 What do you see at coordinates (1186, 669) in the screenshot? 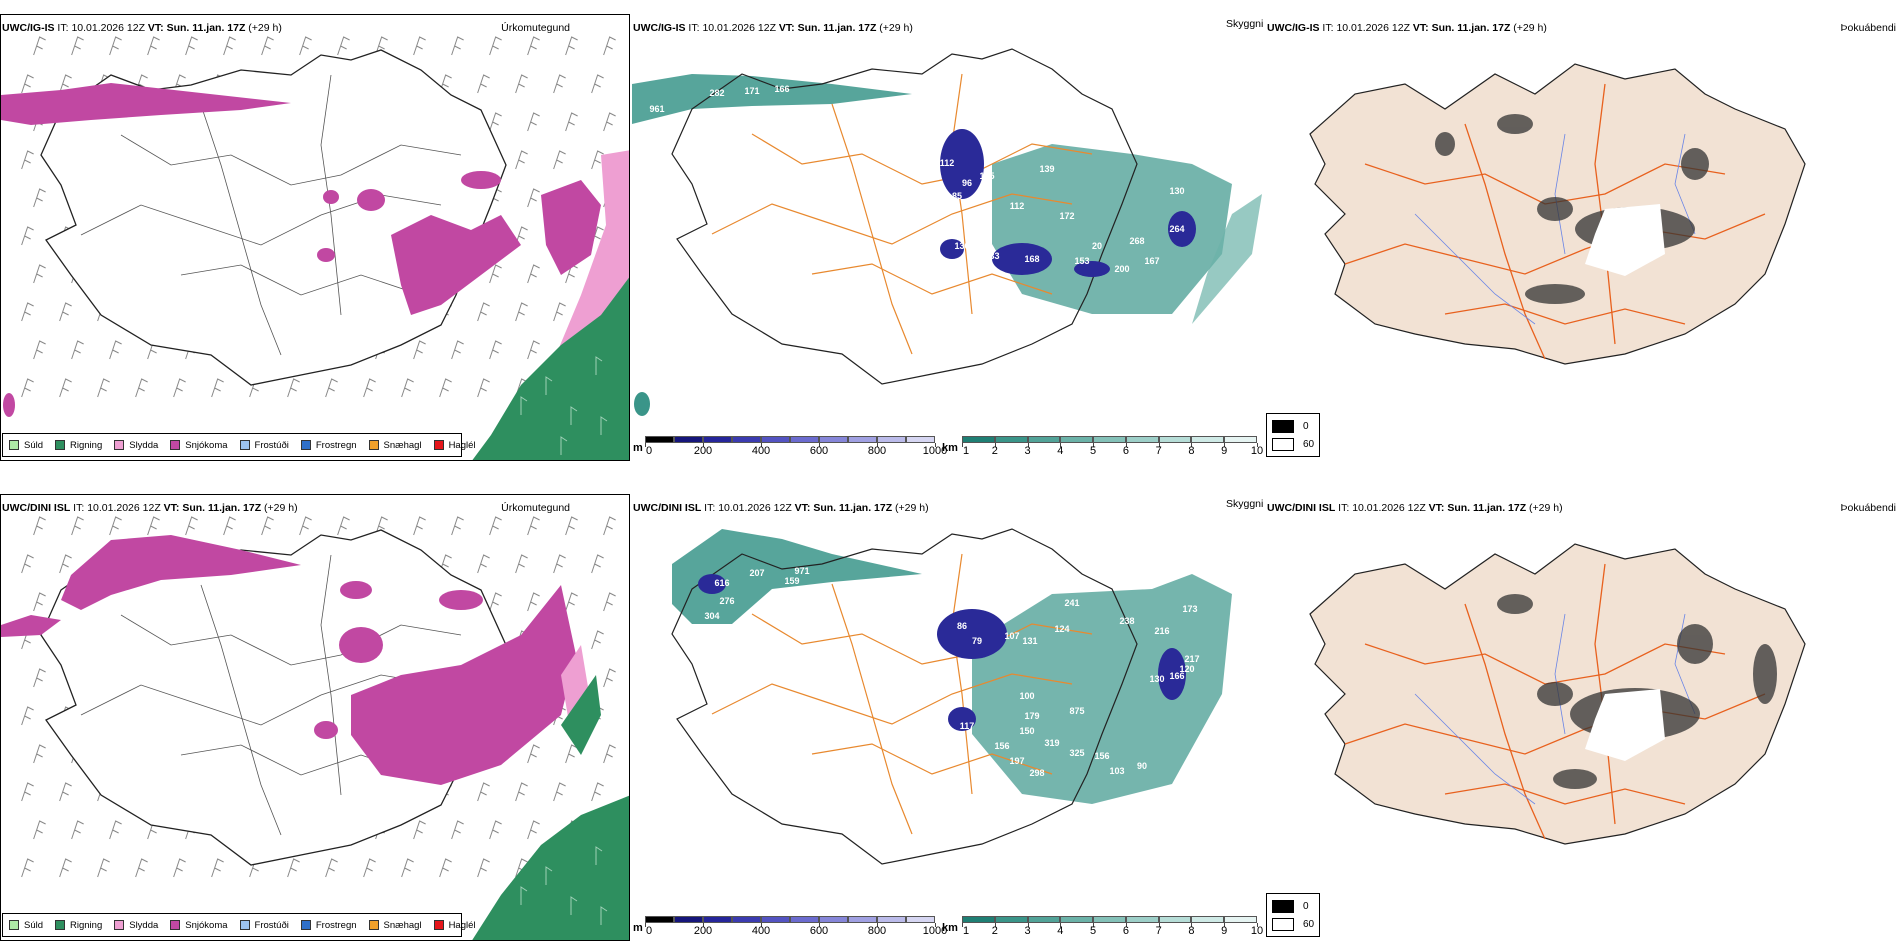
I see `cloud-base-label: 120` at bounding box center [1186, 669].